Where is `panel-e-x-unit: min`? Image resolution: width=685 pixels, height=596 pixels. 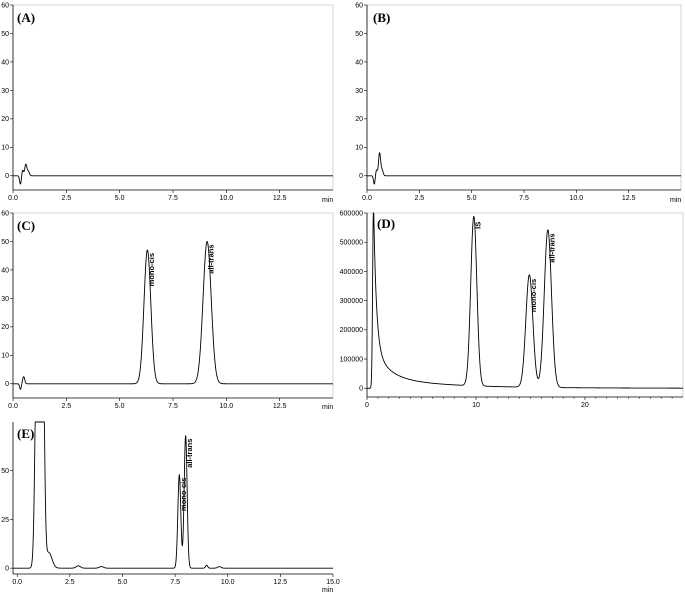
panel-e-x-unit: min is located at coordinates (327, 590).